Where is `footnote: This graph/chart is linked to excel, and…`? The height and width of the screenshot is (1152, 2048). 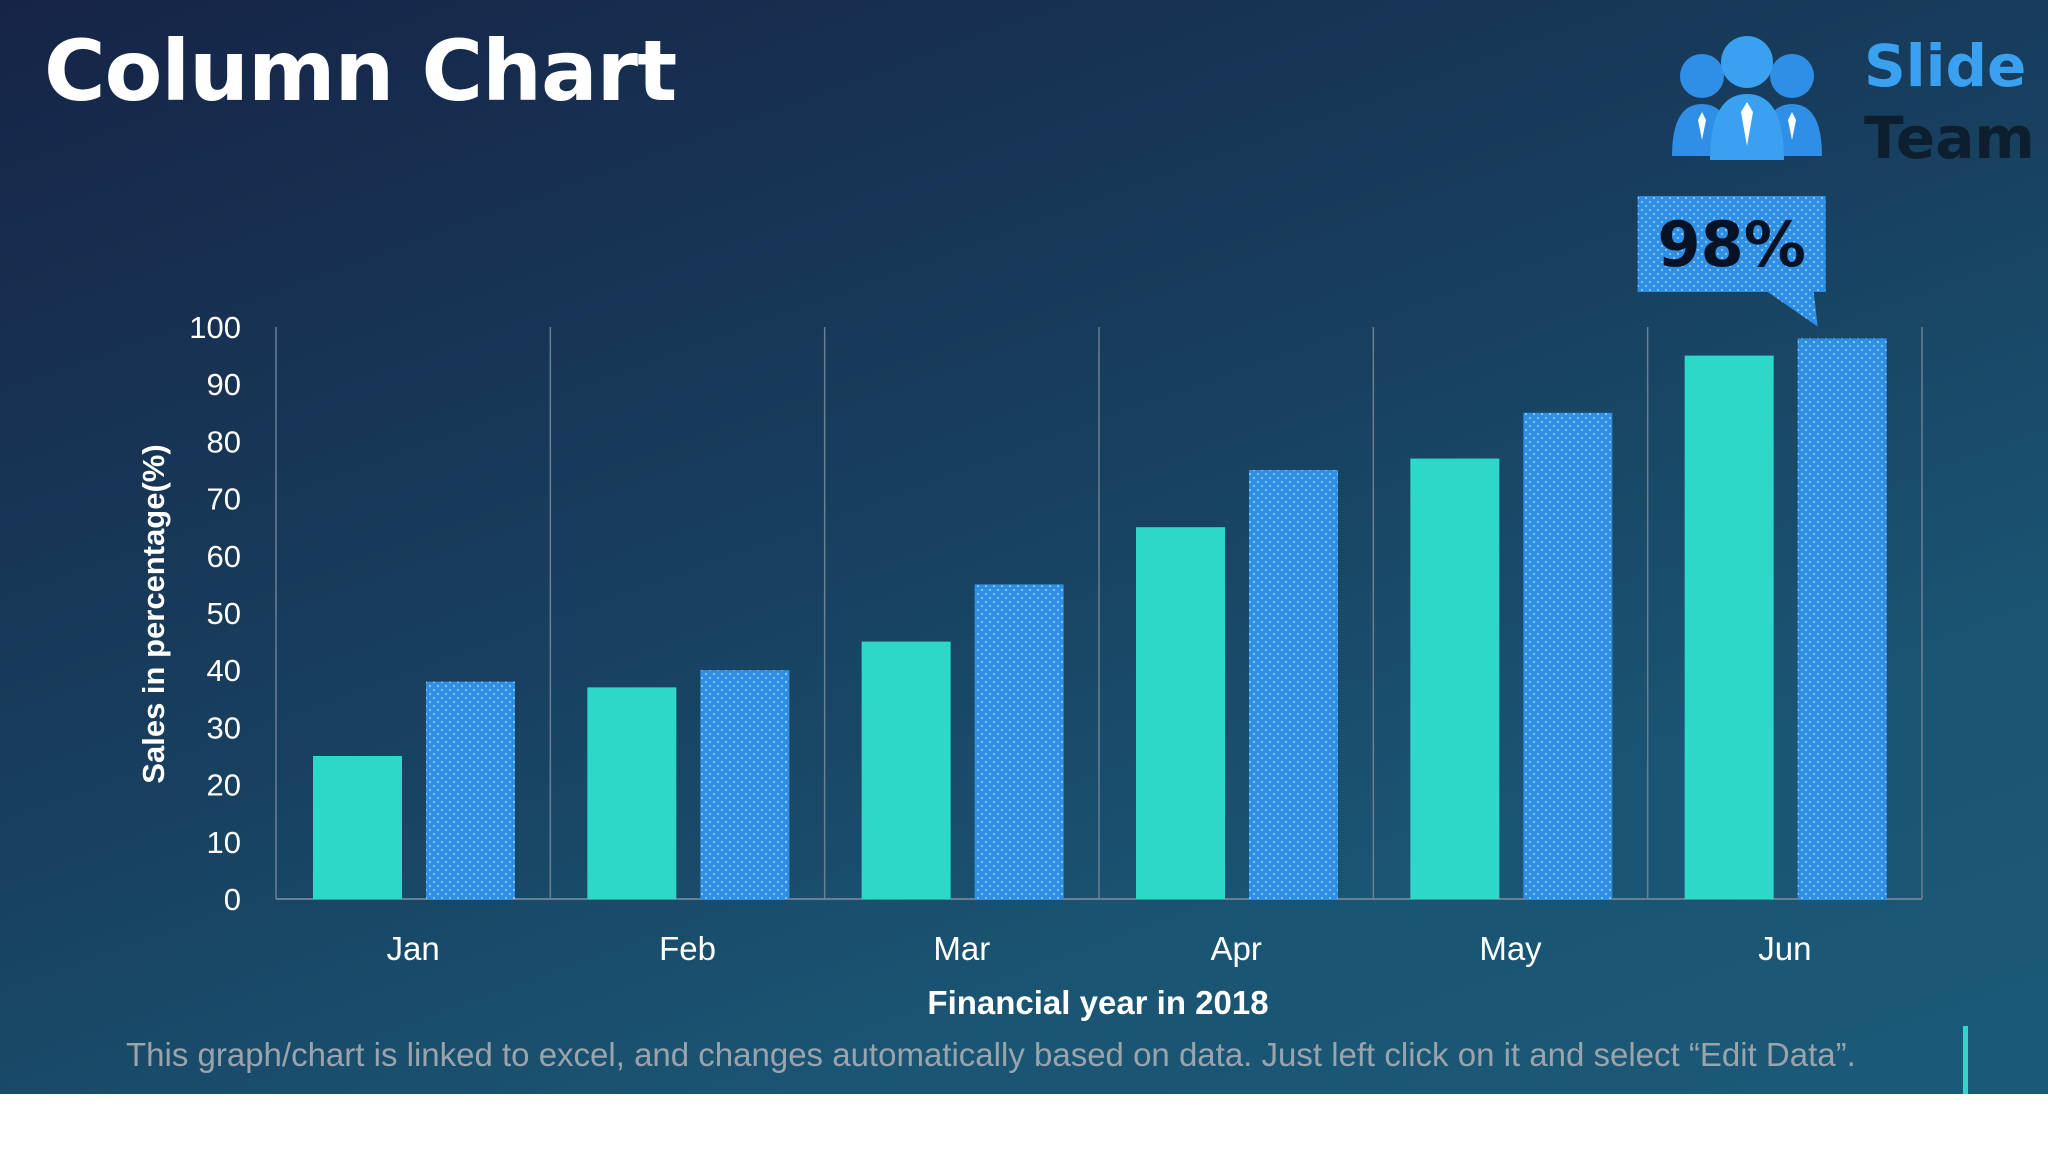 footnote: This graph/chart is linked to excel, and… is located at coordinates (991, 1054).